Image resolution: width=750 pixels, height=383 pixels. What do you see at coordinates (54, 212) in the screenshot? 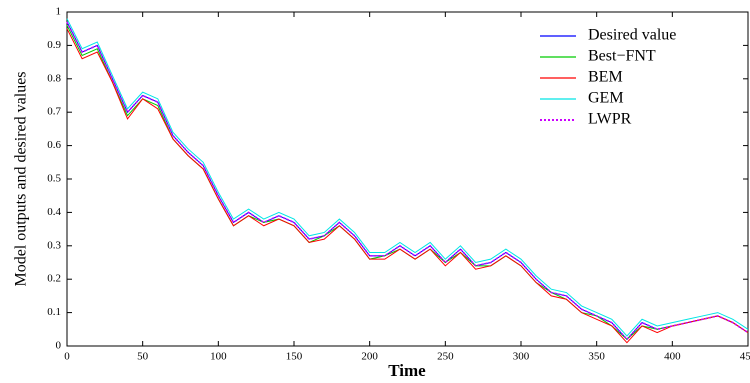
I see `y-tick-label: 0.4` at bounding box center [54, 212].